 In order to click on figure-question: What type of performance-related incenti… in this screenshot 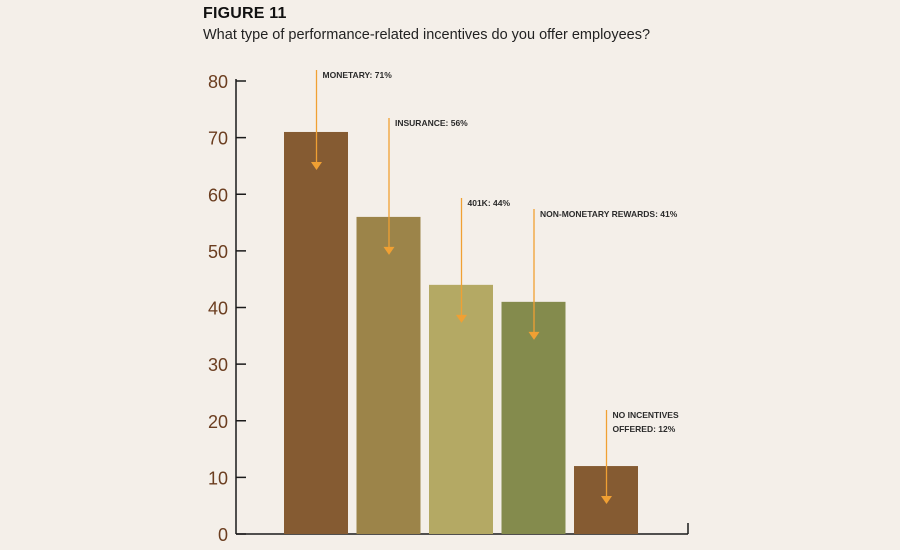, I will do `click(427, 35)`.